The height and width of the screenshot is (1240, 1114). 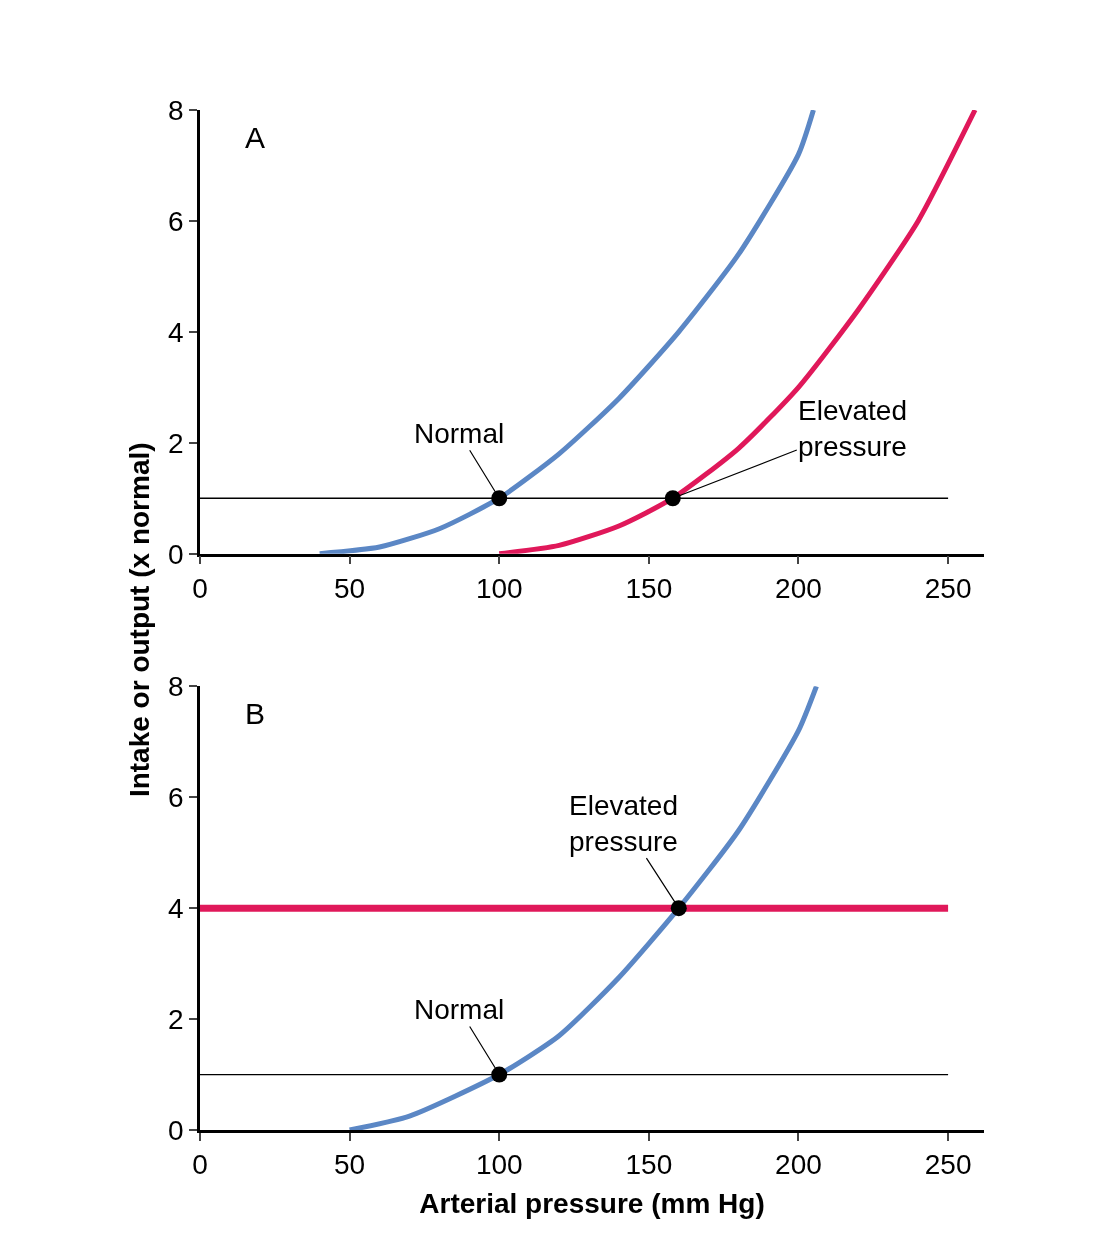 I want to click on annotation: B, so click(x=255, y=713).